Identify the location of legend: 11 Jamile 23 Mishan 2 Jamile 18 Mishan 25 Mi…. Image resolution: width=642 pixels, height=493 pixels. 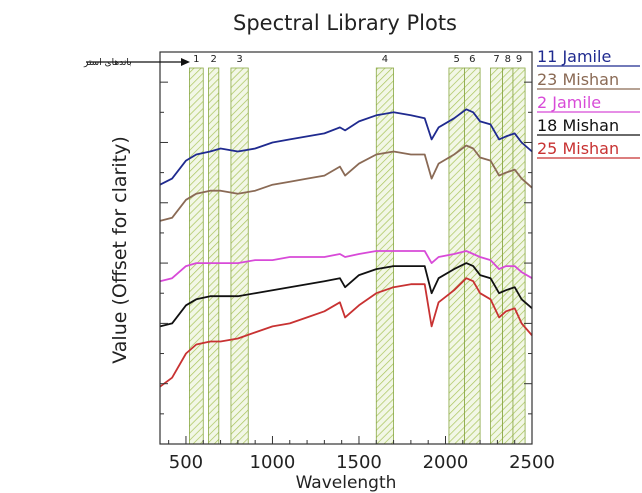
(588, 103).